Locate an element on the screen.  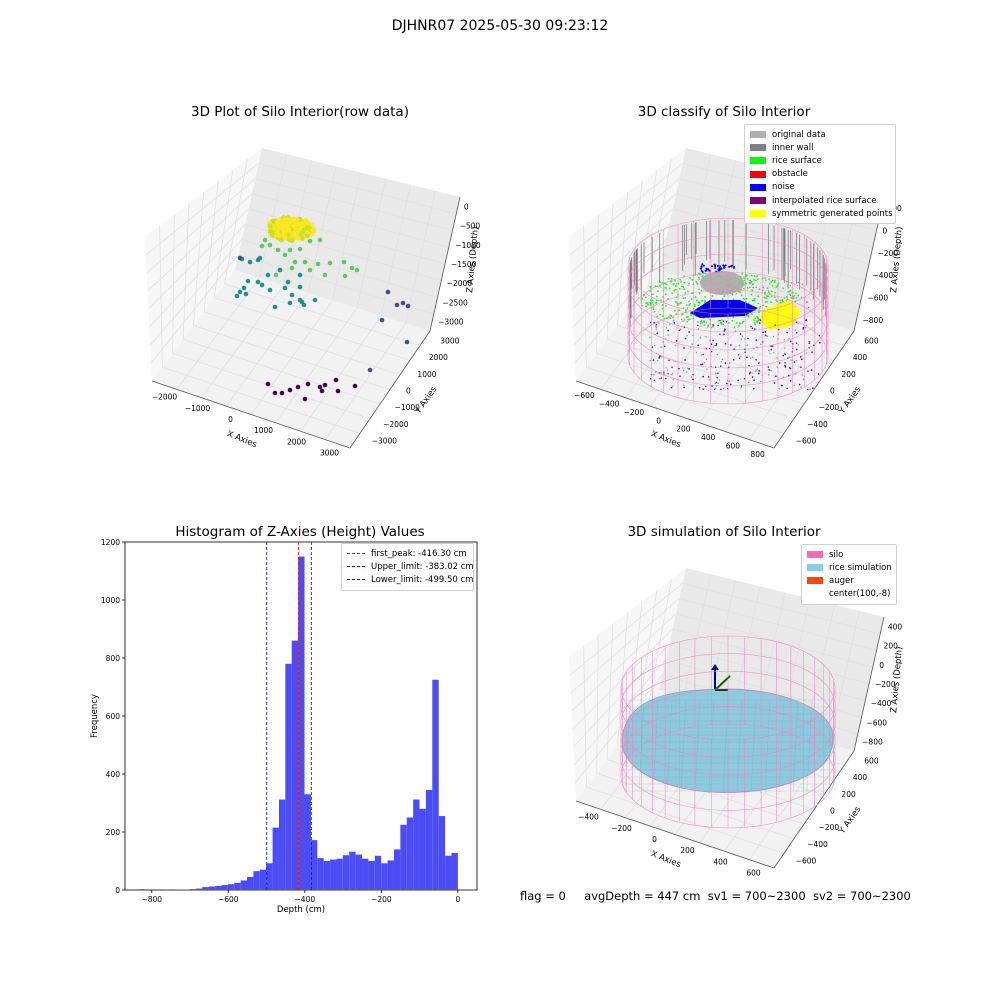
panel1-side-pane is located at coordinates (203, 264).